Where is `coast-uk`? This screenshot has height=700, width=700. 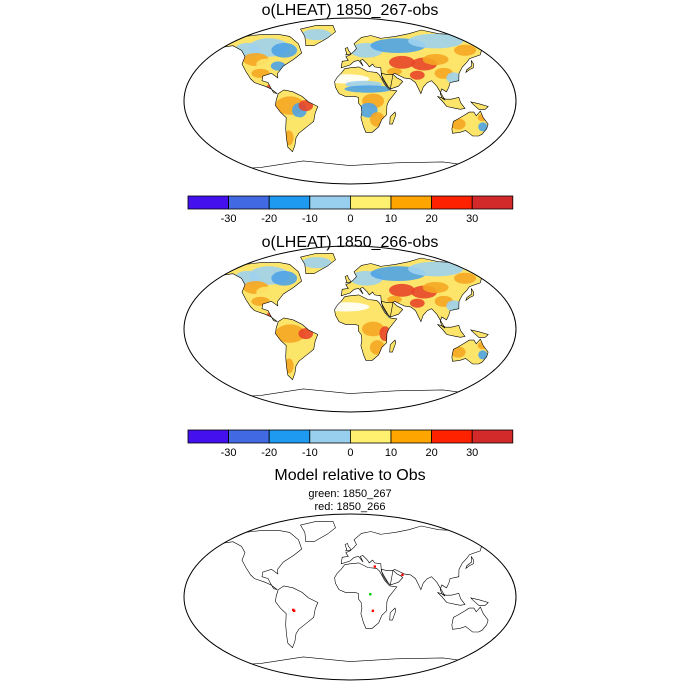
coast-uk is located at coordinates (348, 51).